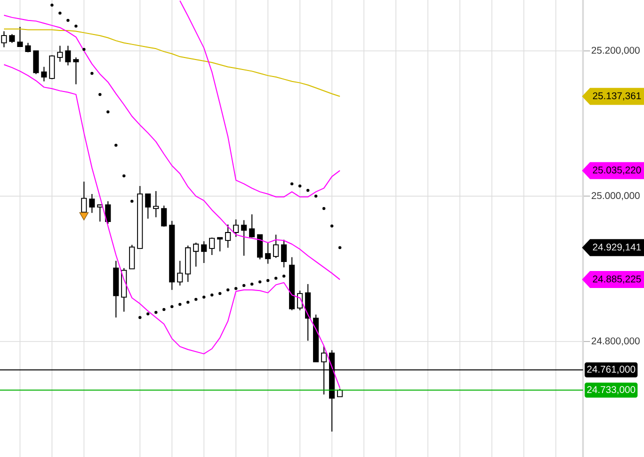 Image resolution: width=644 pixels, height=457 pixels. Describe the element at coordinates (616, 196) in the screenshot. I see `y-tick-label: 25.000,000` at that location.